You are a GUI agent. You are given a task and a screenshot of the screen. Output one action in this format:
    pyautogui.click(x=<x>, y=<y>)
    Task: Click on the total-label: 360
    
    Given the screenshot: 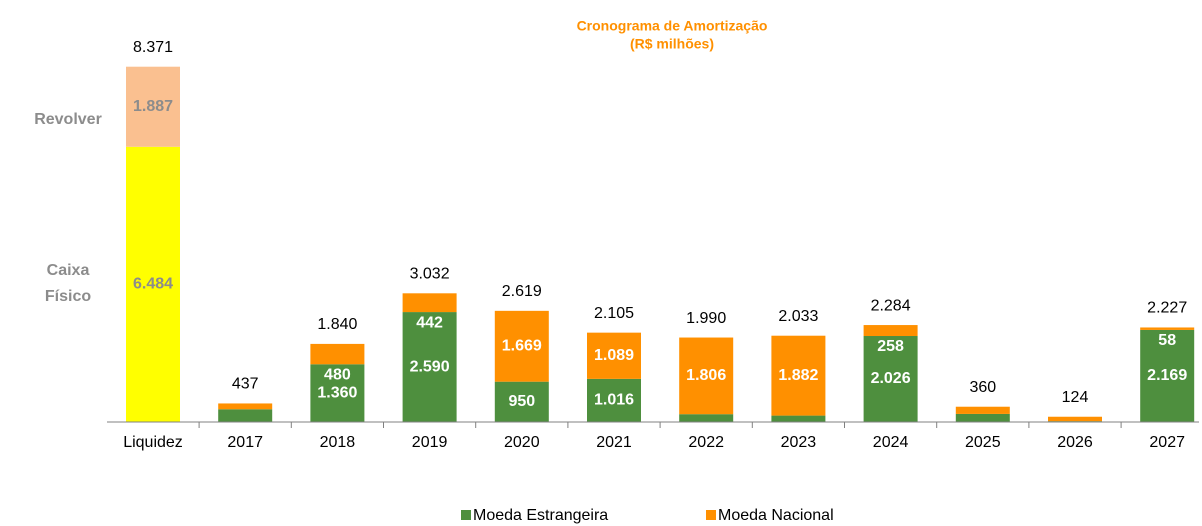 What is the action you would take?
    pyautogui.click(x=982, y=387)
    